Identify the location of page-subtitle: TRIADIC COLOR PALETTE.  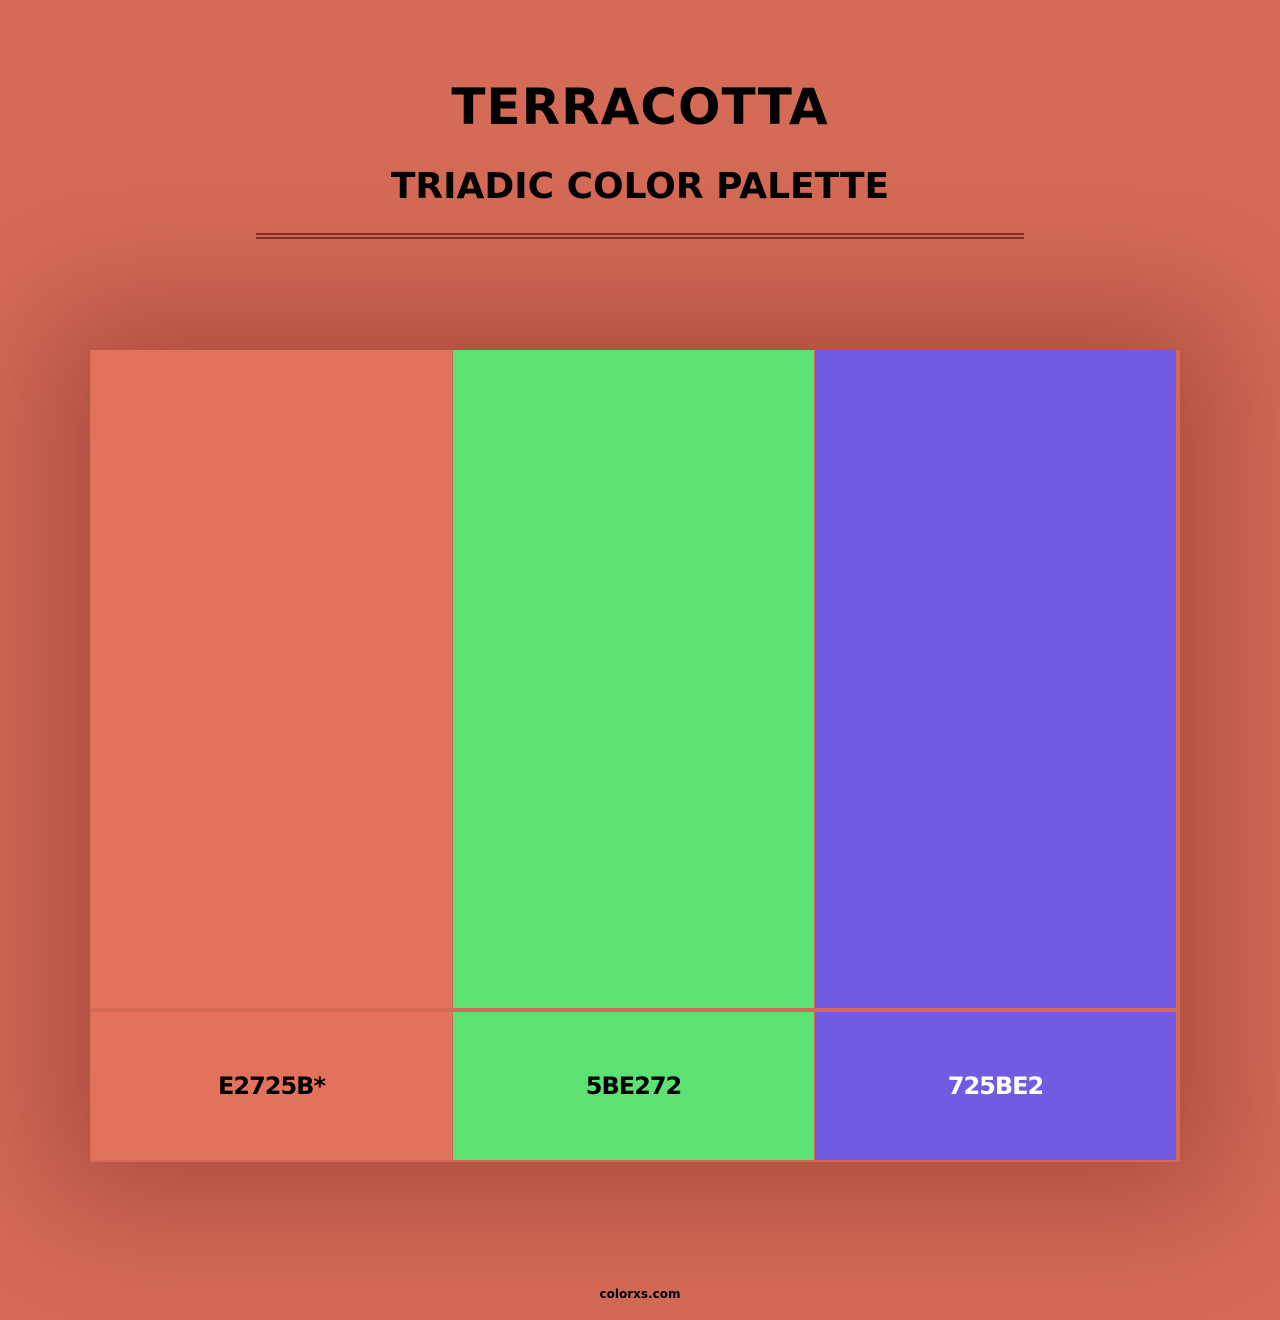
(640, 186).